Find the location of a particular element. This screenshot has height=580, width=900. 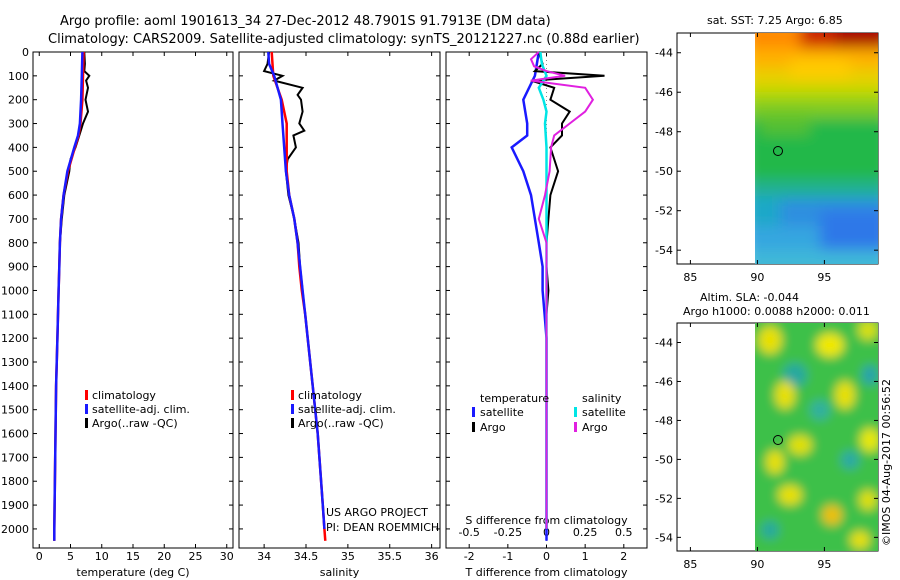

temperature-x-tick-label: 30 is located at coordinates (227, 556).